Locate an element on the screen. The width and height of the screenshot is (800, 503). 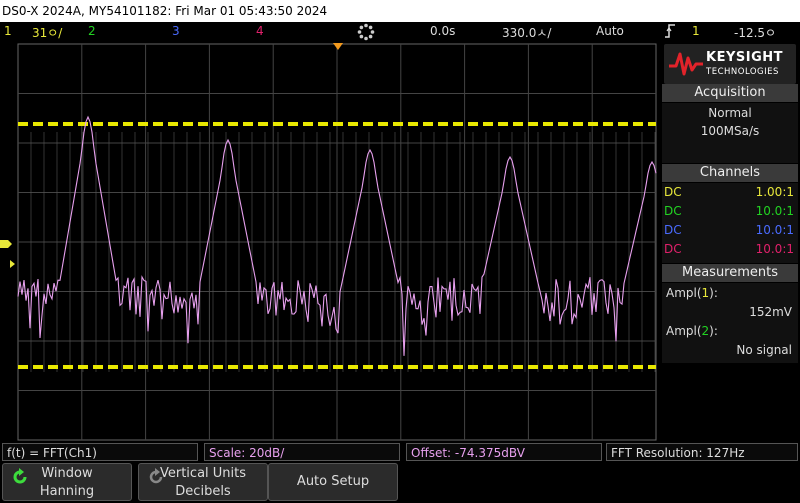
keysight-logo: KEYSIGHT TECHNOLOGIES is located at coordinates (730, 64).